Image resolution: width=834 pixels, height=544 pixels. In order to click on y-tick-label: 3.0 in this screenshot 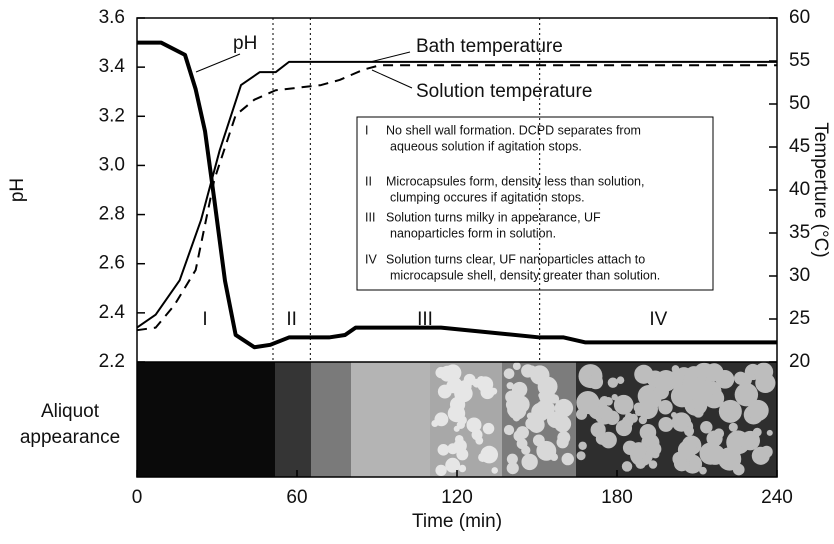, I will do `click(112, 164)`.